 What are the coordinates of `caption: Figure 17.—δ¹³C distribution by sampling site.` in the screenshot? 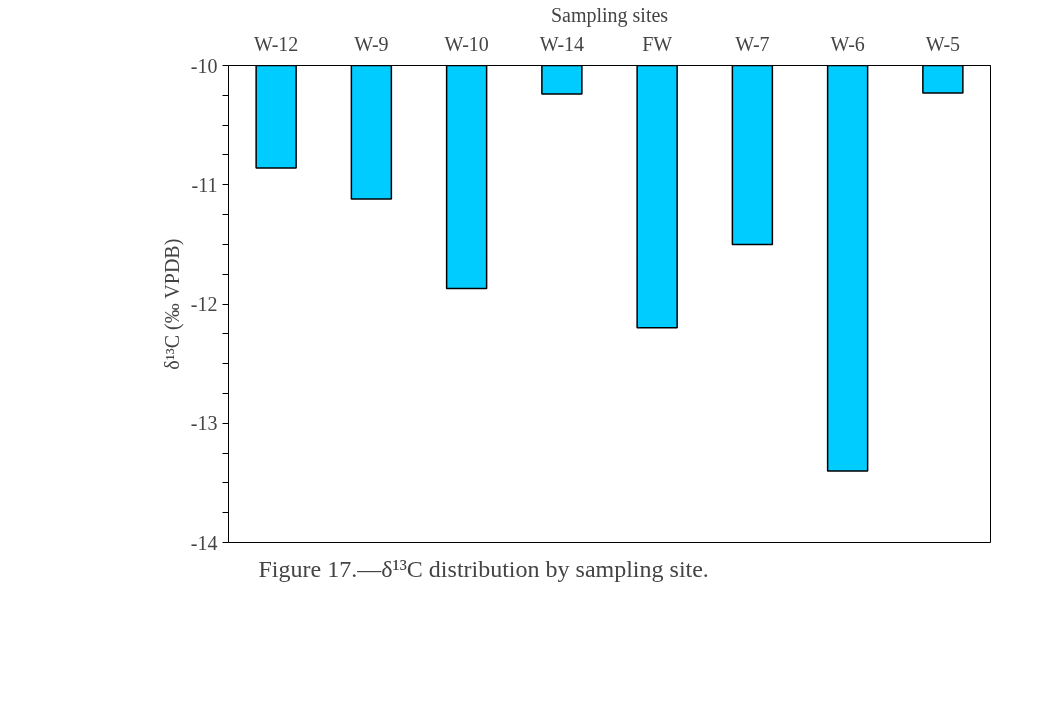 It's located at (483, 568).